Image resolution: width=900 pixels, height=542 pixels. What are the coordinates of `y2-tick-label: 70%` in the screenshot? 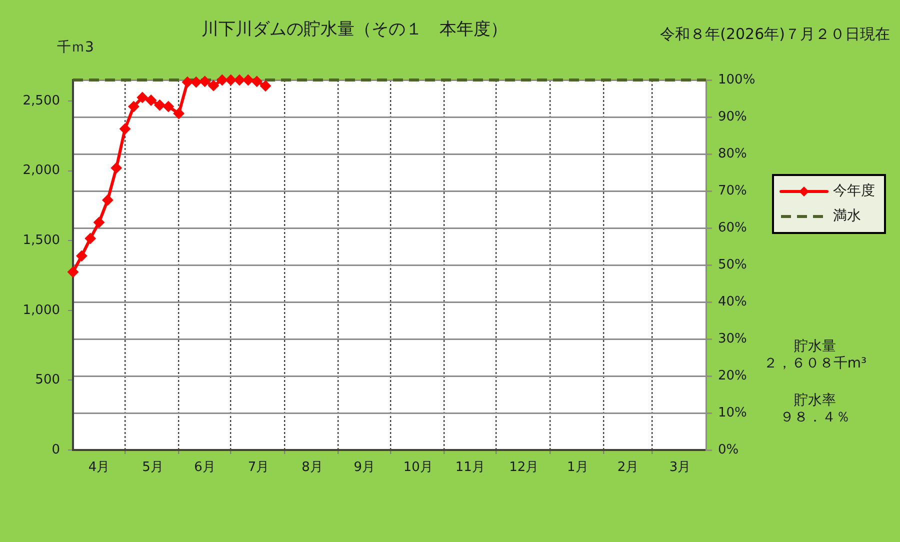 It's located at (732, 190).